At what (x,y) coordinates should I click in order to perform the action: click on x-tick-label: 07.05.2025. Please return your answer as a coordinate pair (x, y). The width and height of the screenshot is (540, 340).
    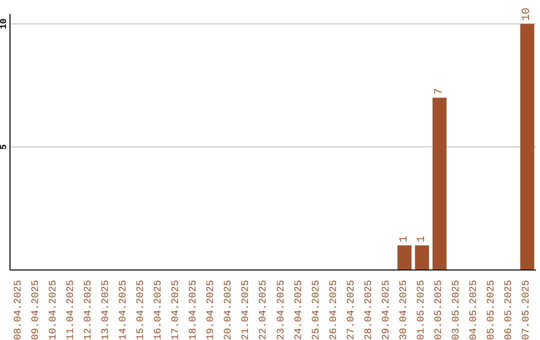
    Looking at the image, I should click on (527, 310).